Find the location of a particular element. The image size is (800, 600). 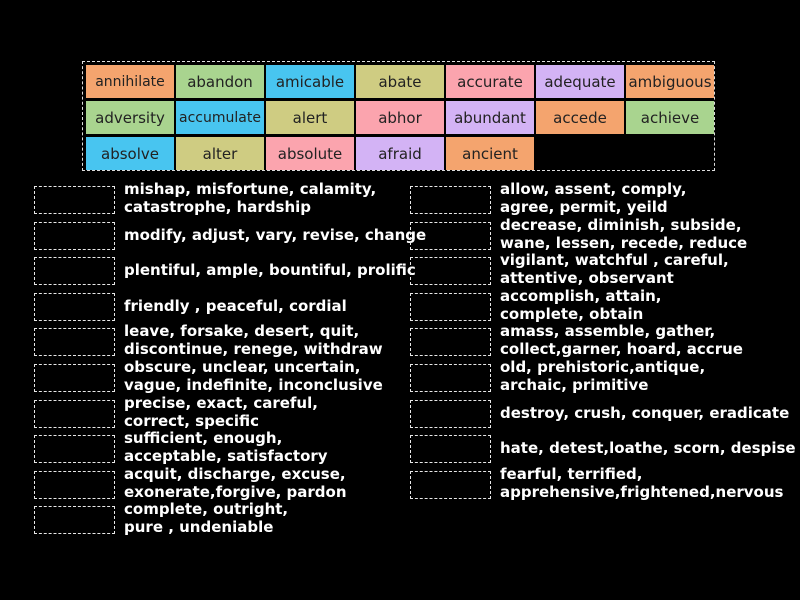

definition-line: destroy, crush, conquer, eradicate is located at coordinates (645, 412).